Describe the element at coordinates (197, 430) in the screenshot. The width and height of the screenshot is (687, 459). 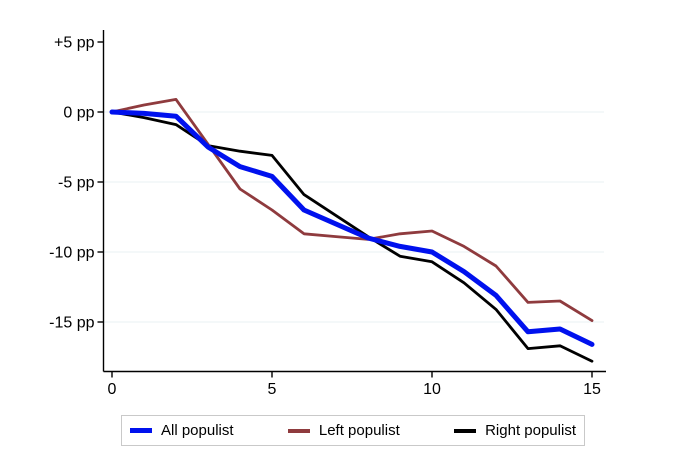
I see `legend-label-all-populist: All populist` at that location.